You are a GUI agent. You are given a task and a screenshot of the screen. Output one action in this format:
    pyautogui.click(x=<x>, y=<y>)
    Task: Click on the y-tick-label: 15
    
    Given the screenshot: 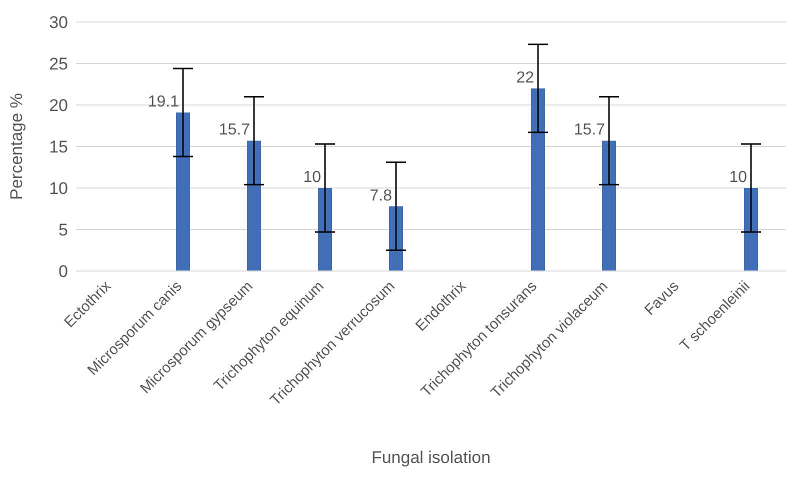 What is the action you would take?
    pyautogui.click(x=58, y=147)
    